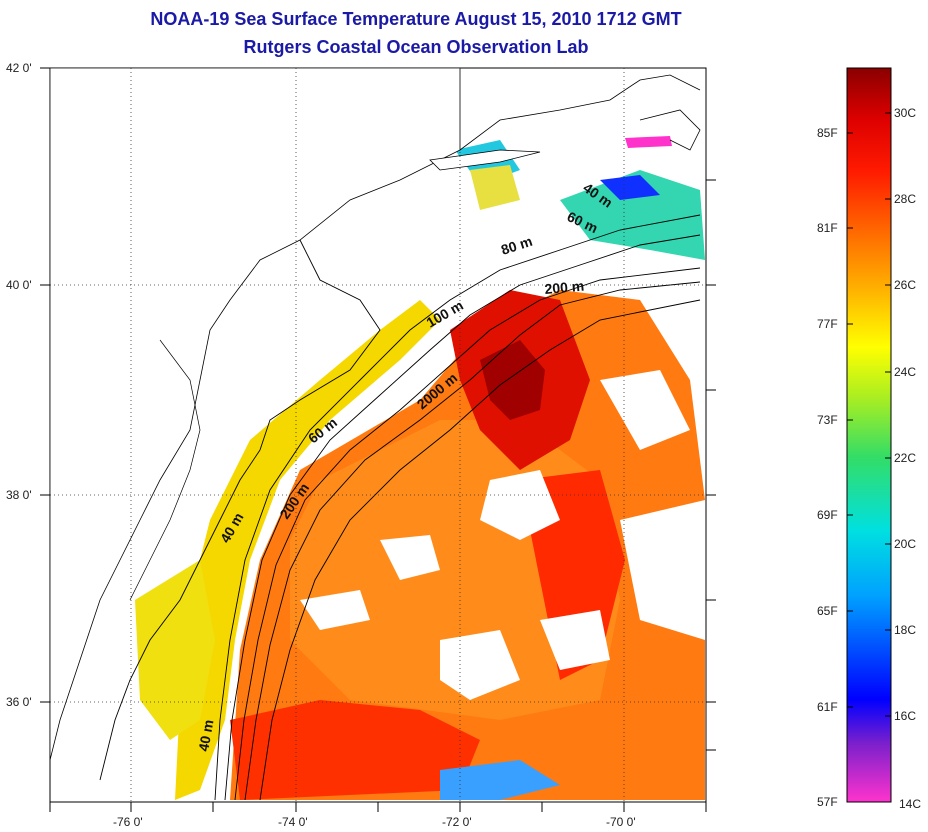  Describe the element at coordinates (205, 735) in the screenshot. I see `contour-label: 40 m` at that location.